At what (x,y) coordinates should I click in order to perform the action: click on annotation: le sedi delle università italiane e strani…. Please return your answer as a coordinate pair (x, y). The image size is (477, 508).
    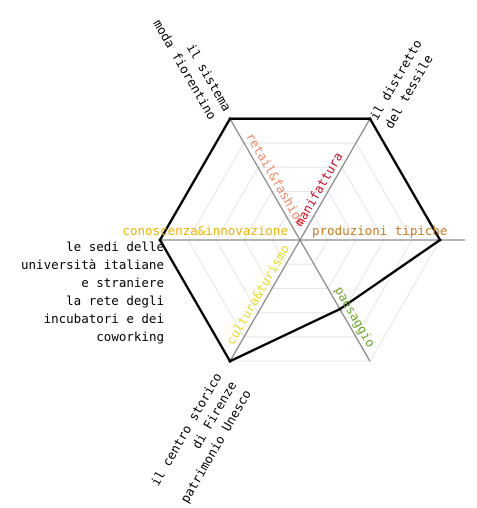
    Looking at the image, I should click on (92, 291).